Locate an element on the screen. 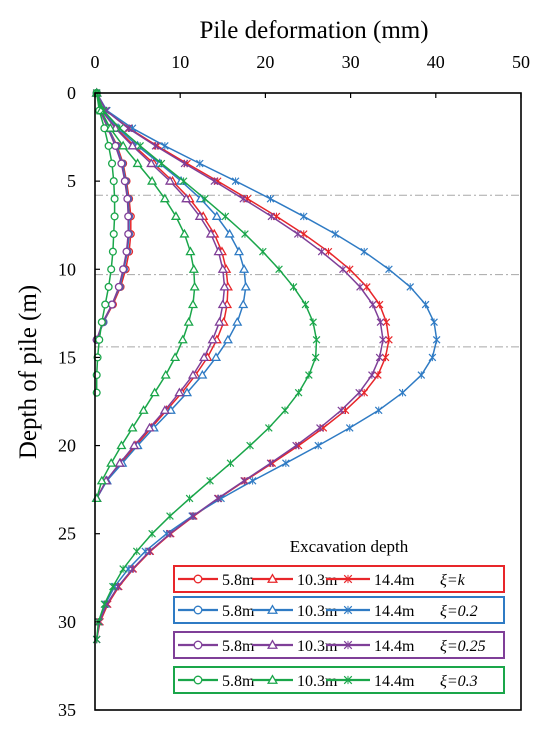  legend-entry-label: 14.4m is located at coordinates (394, 580).